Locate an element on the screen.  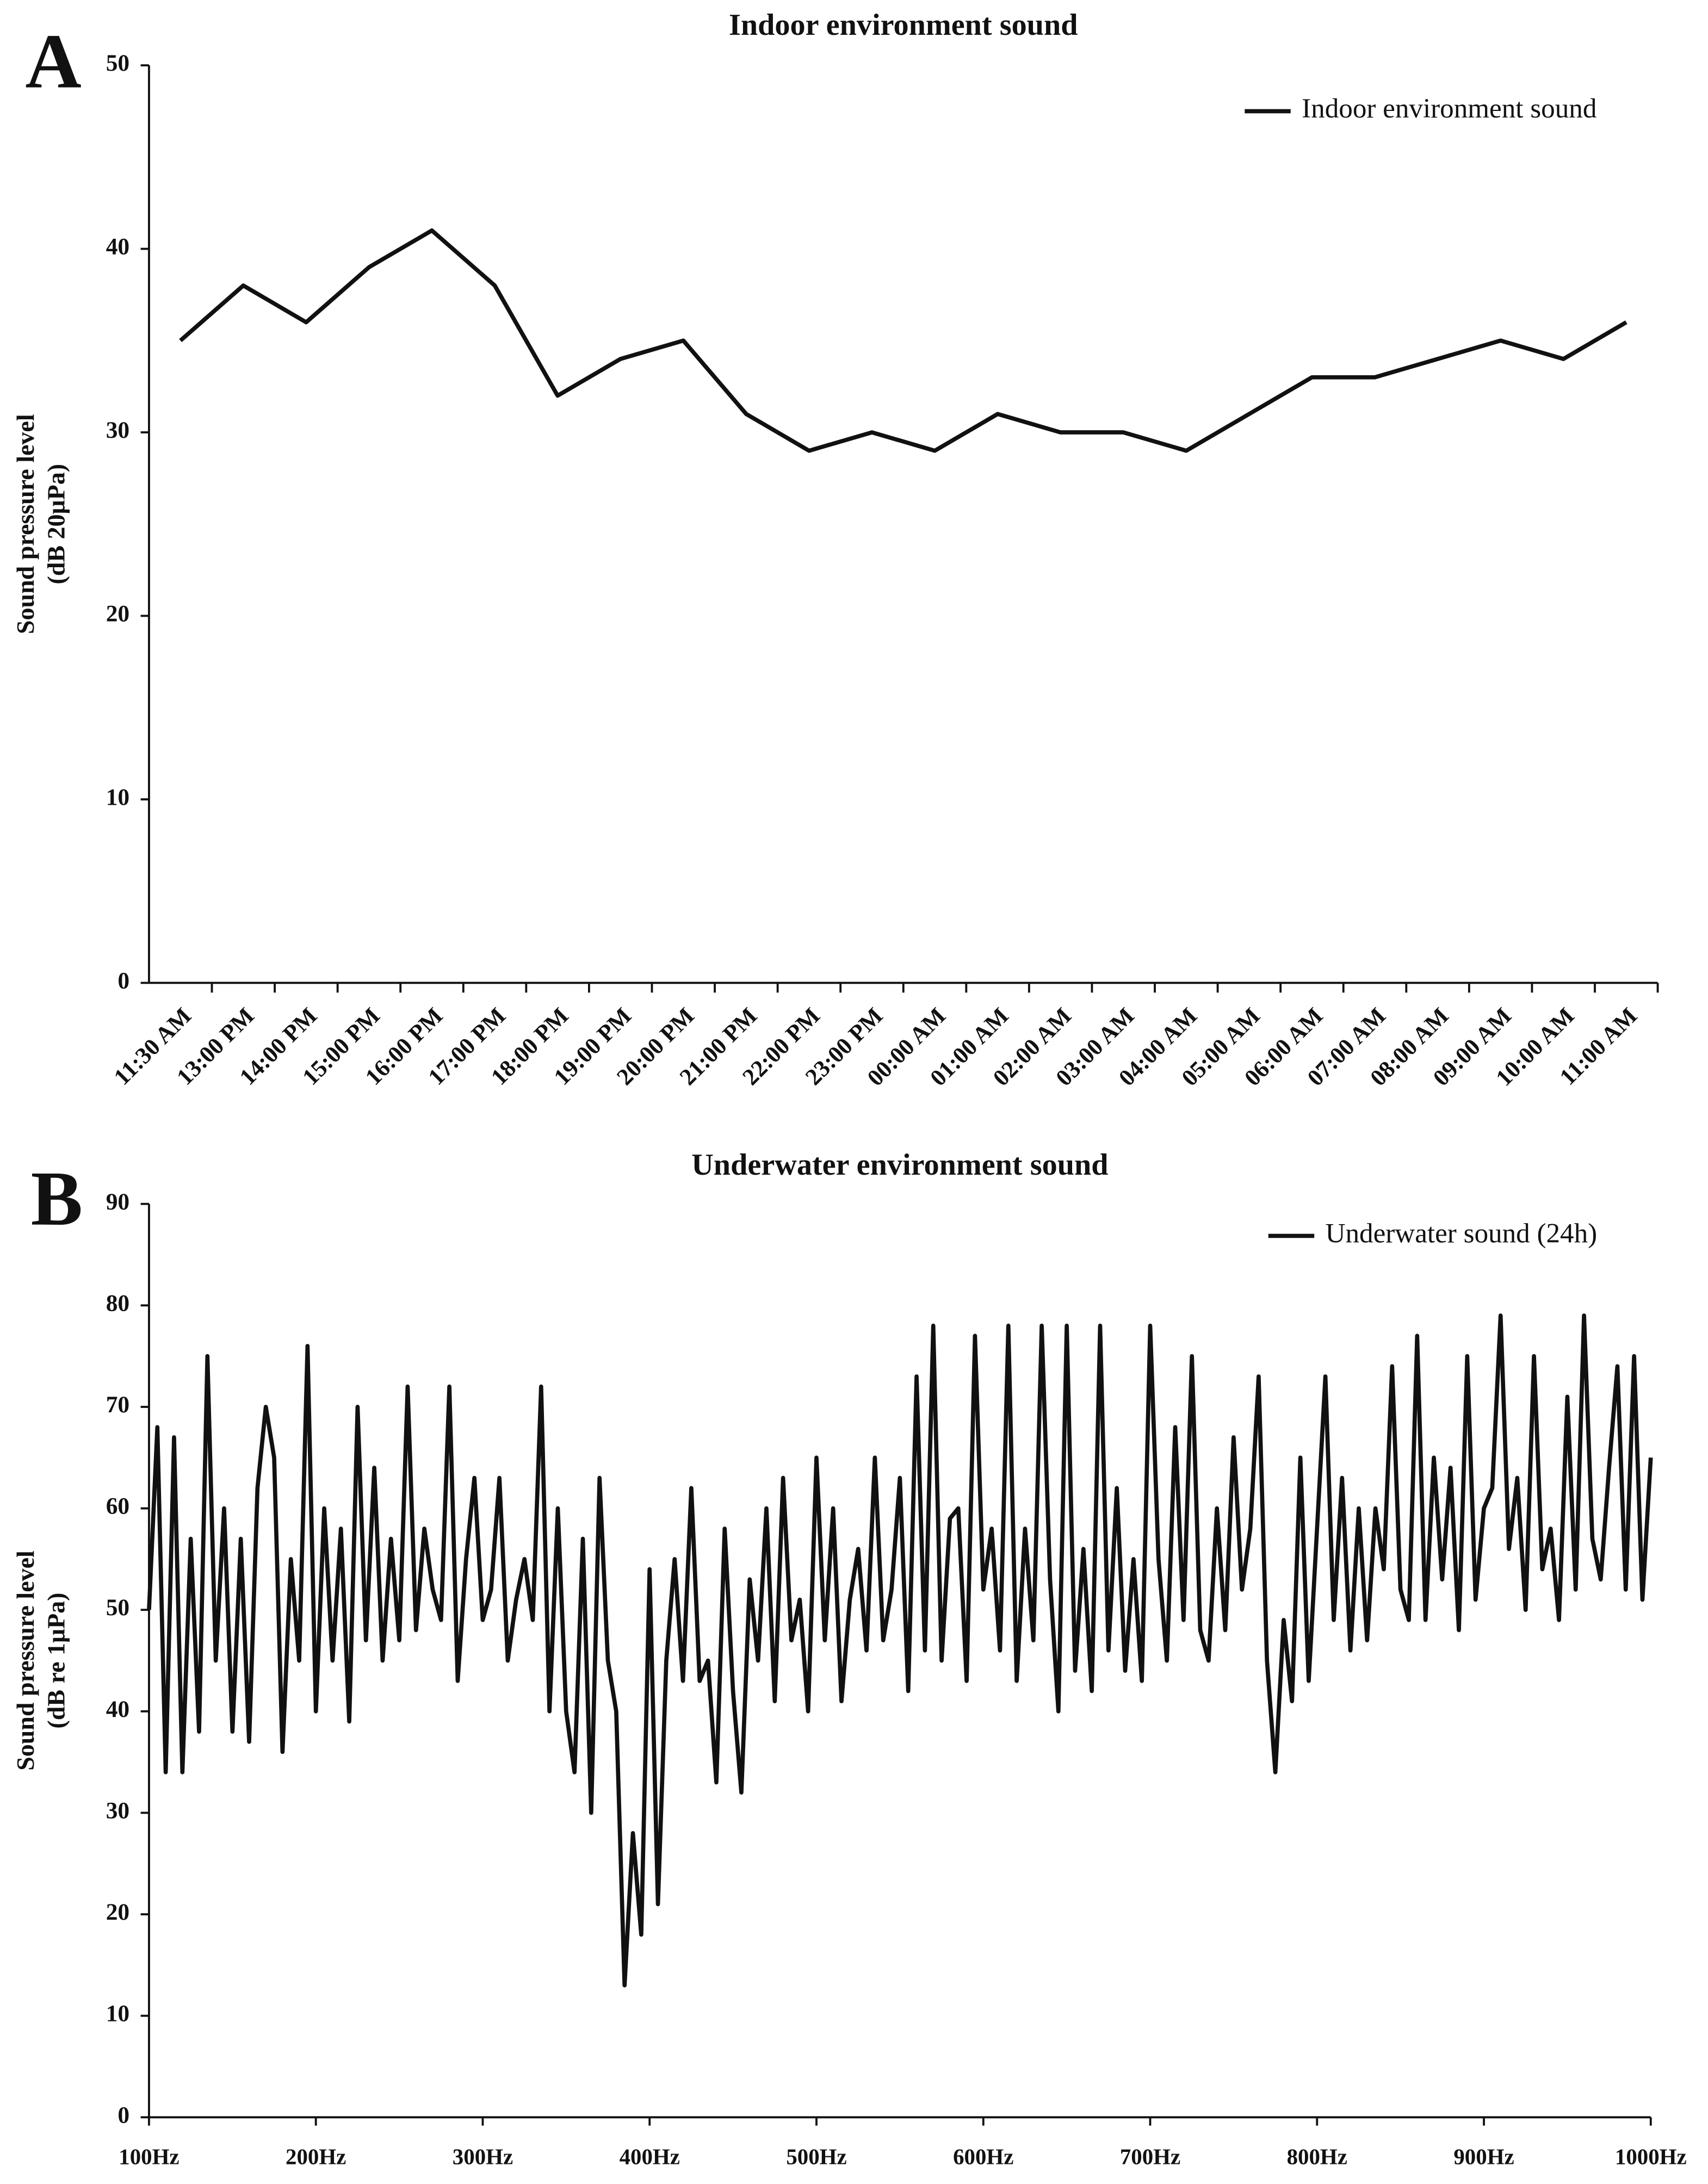
chart-title: Indoor environment sound is located at coordinates (903, 25).